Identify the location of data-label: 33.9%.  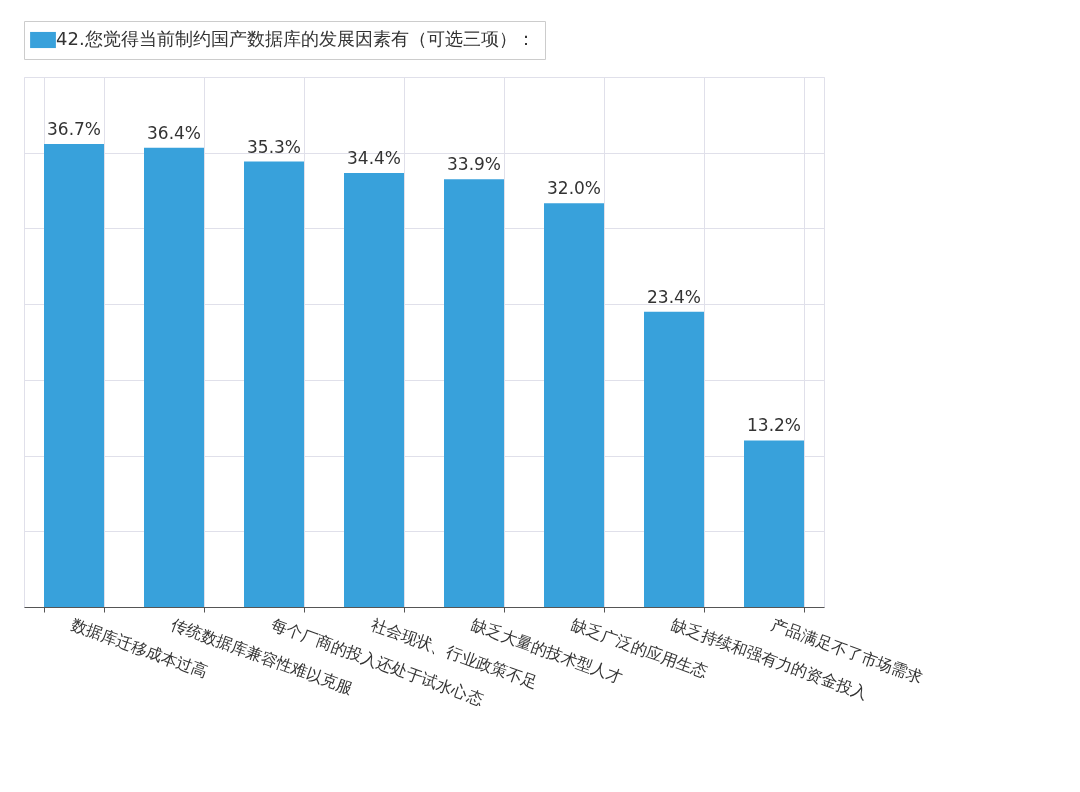
(474, 164).